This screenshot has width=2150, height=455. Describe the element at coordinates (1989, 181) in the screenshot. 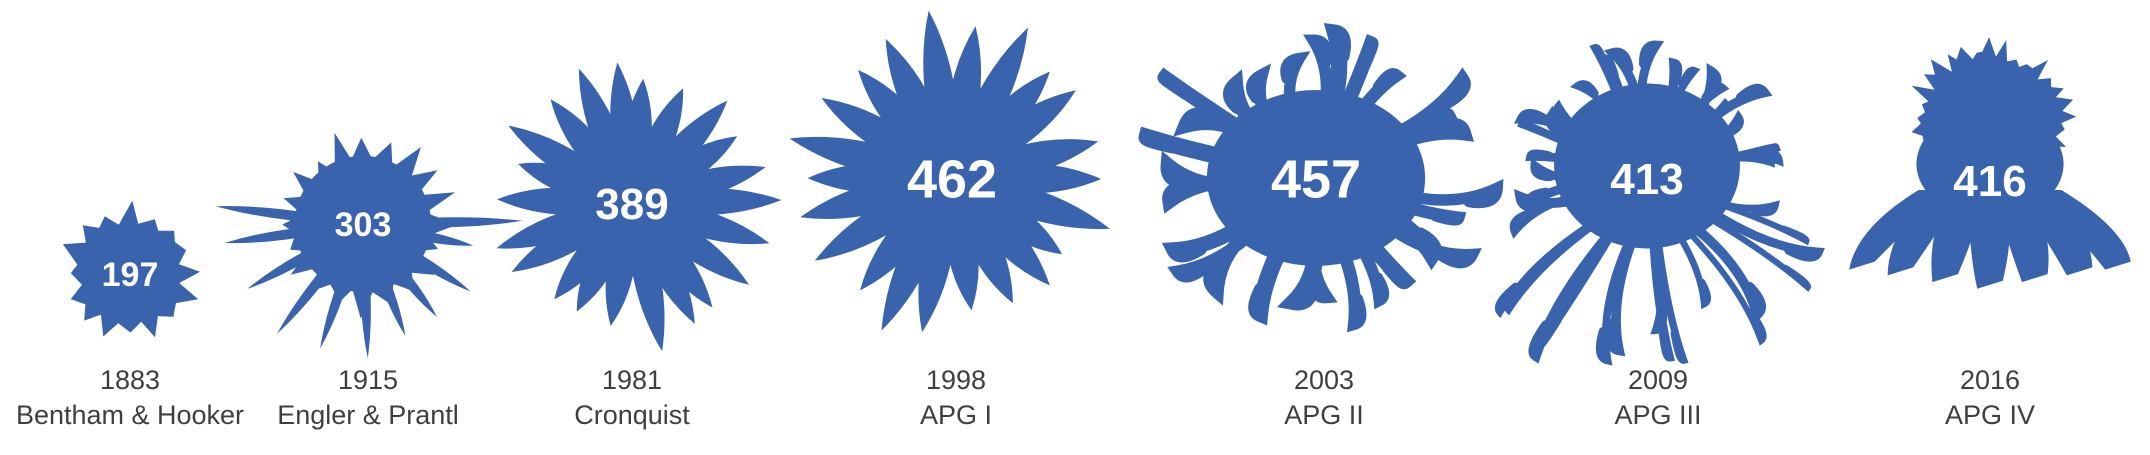

I see `data-value-label: 416` at that location.